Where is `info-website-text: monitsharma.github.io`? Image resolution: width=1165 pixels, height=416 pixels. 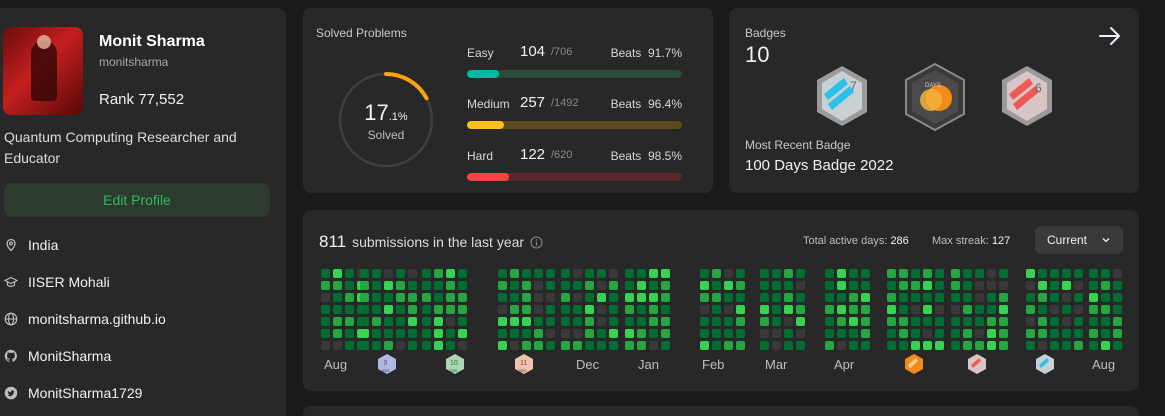
info-website-text: monitsharma.github.io is located at coordinates (97, 319).